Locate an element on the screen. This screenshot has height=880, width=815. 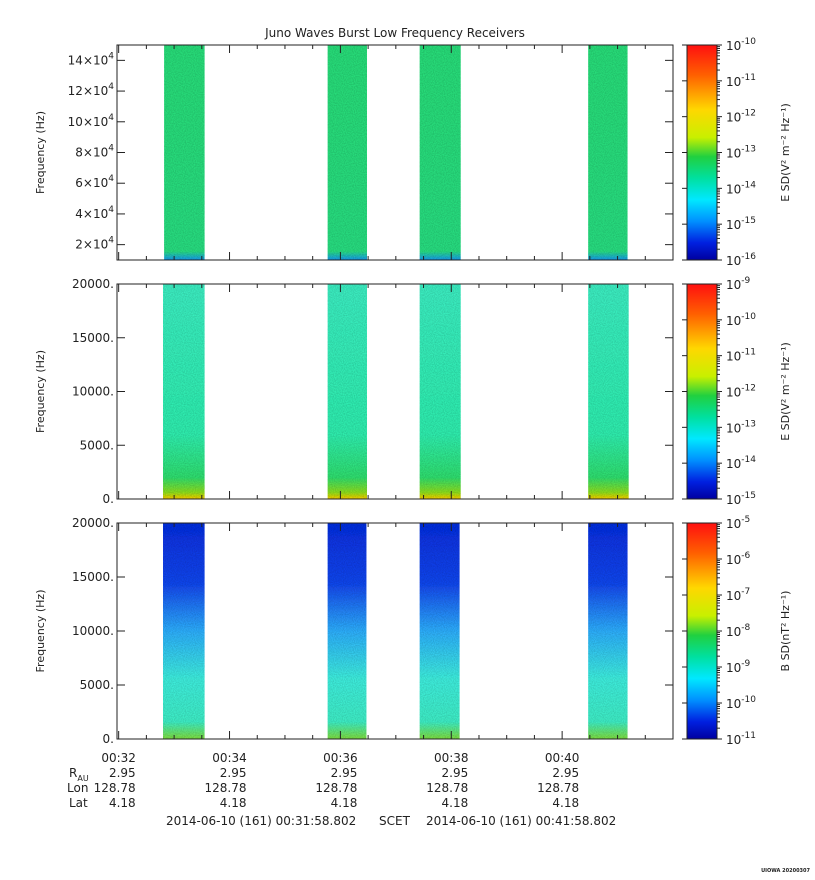
footer-scet: SCET is located at coordinates (395, 821).